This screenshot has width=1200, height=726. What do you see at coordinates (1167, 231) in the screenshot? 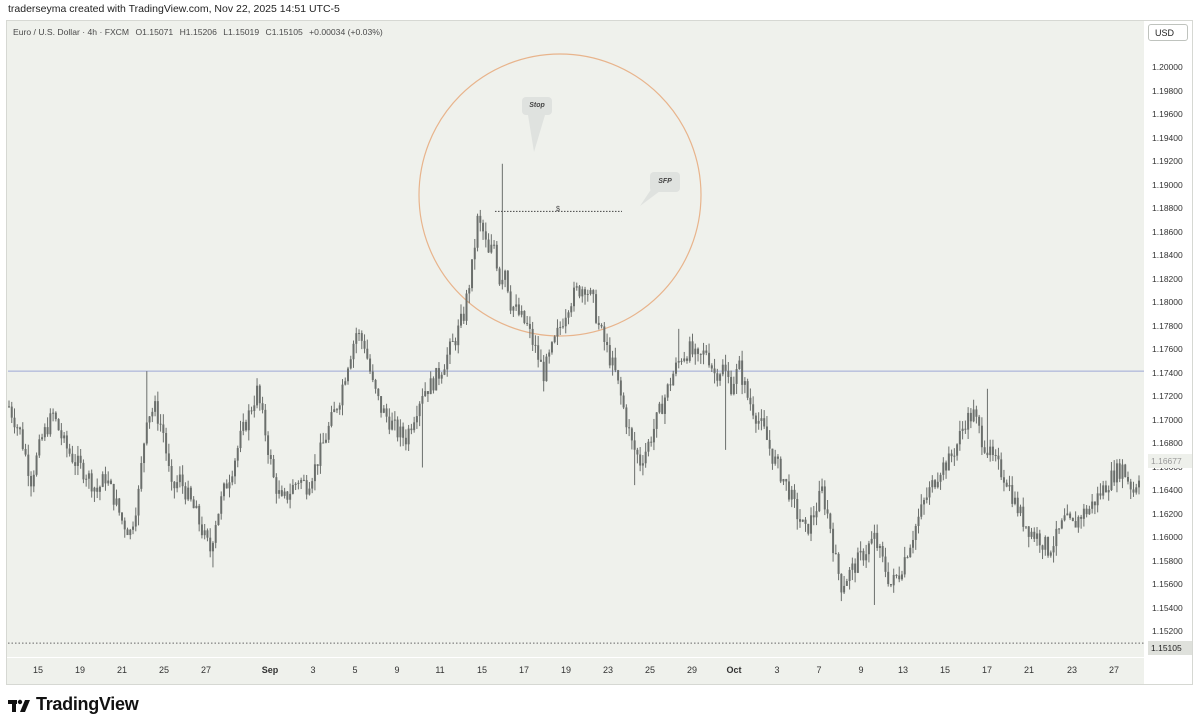
I see `y-tick-label: 1.18600` at bounding box center [1167, 231].